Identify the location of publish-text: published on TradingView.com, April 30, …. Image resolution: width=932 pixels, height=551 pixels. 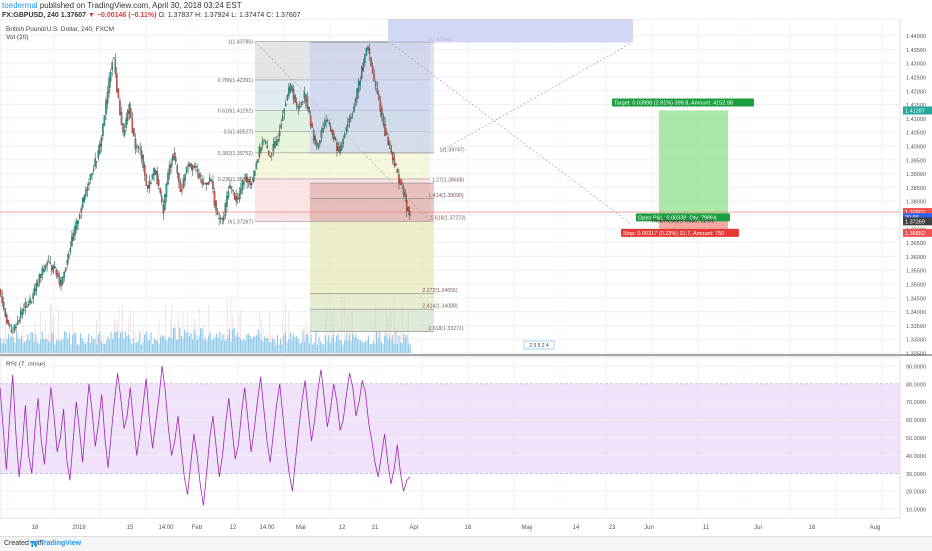
(140, 5).